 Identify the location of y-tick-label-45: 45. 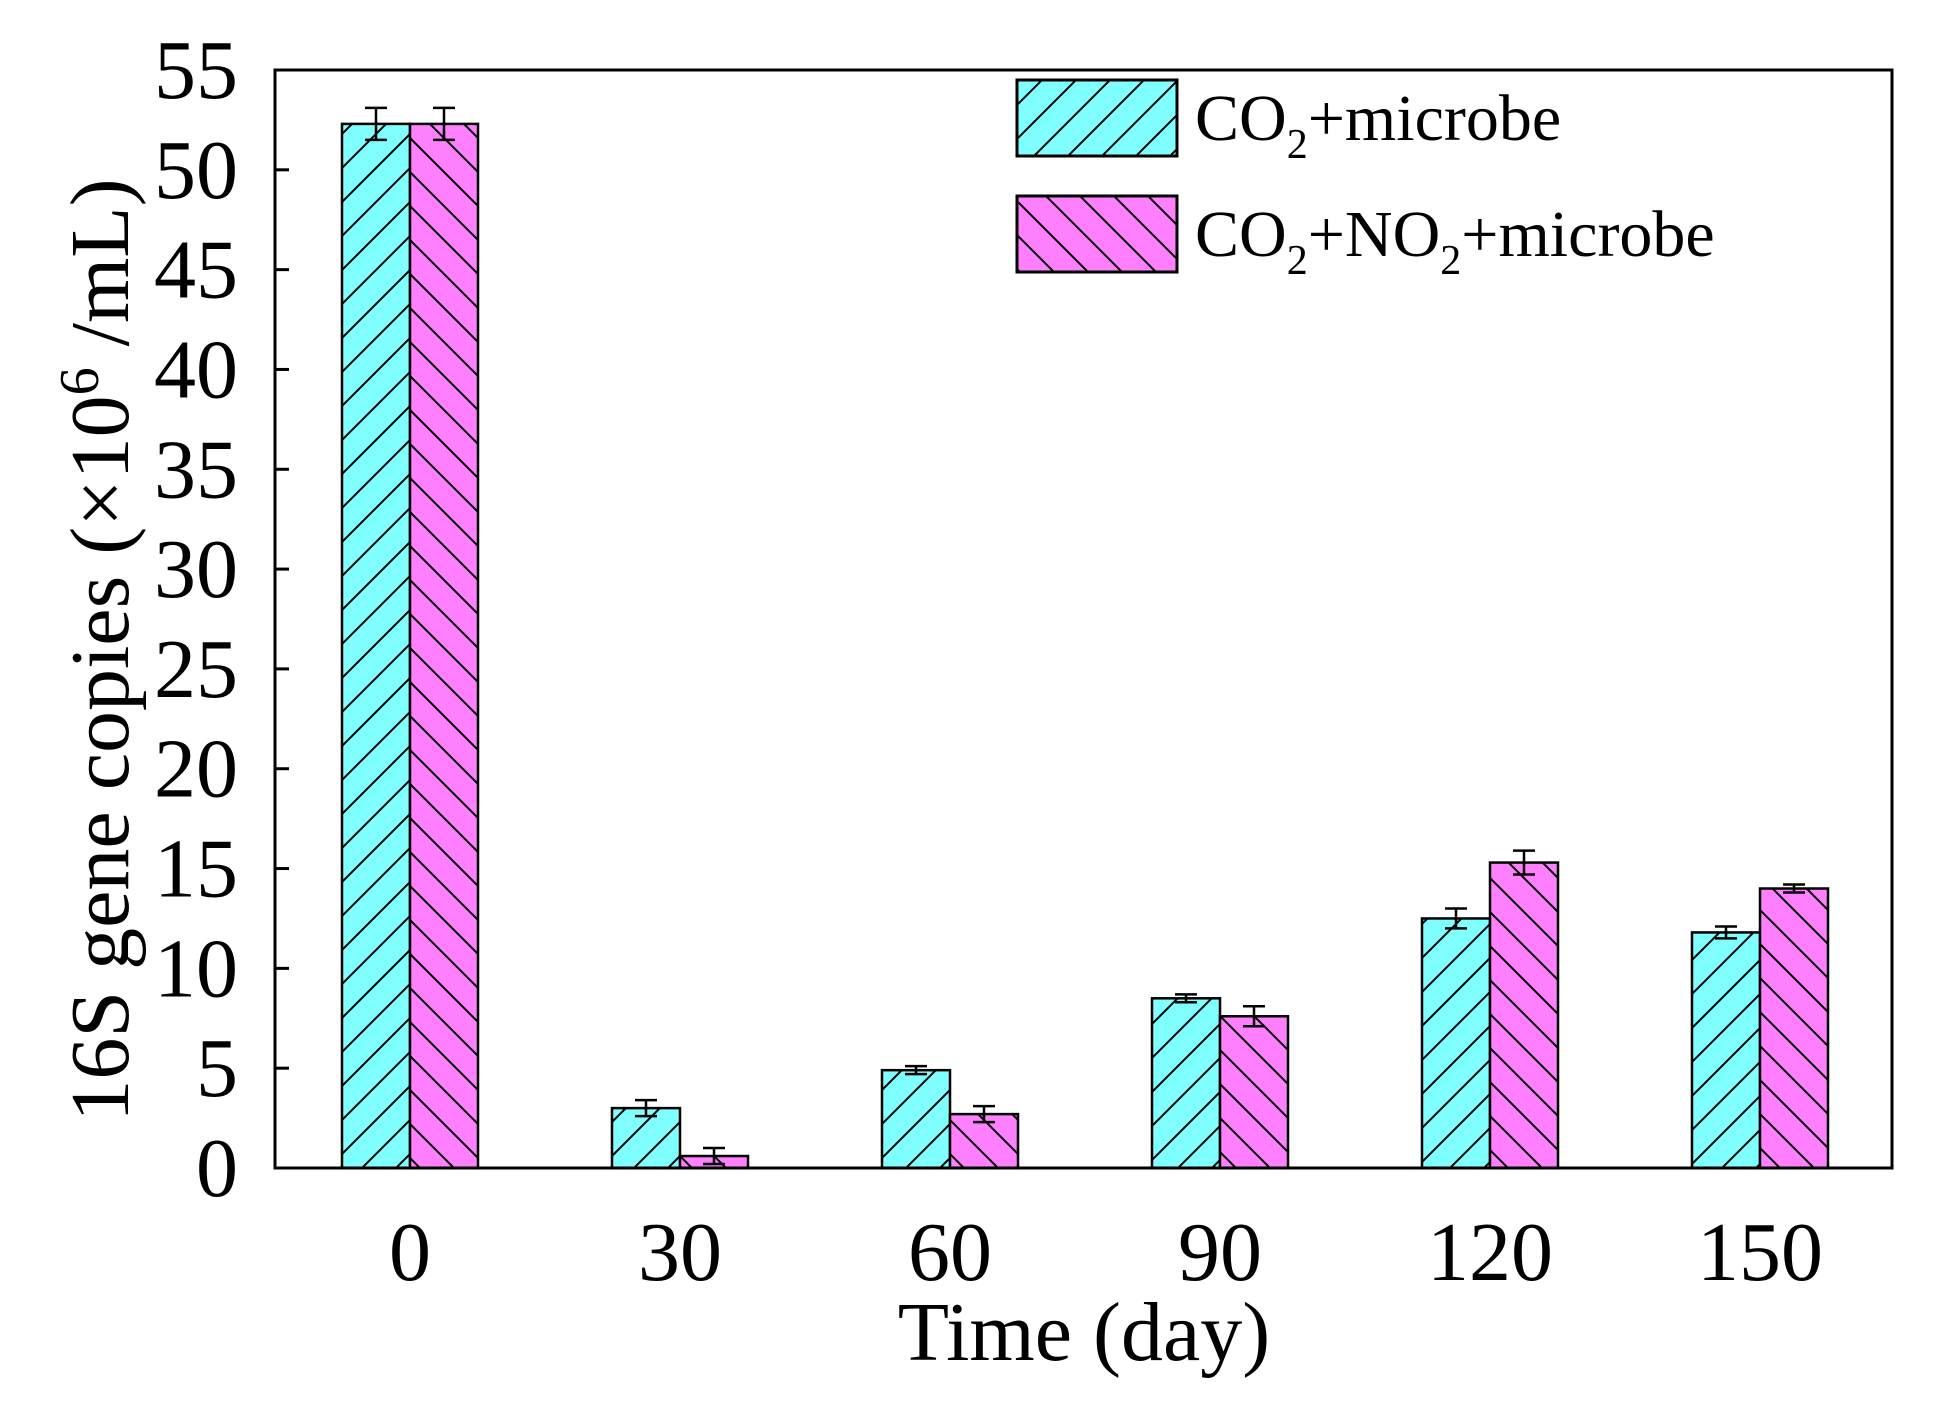
(196, 270).